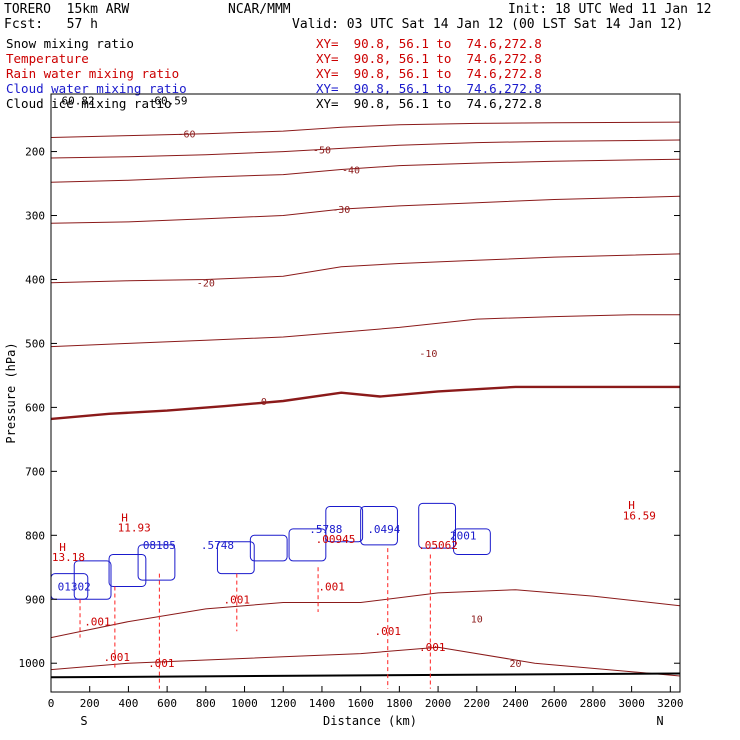  I want to click on x-end-label-north: N, so click(659, 721).